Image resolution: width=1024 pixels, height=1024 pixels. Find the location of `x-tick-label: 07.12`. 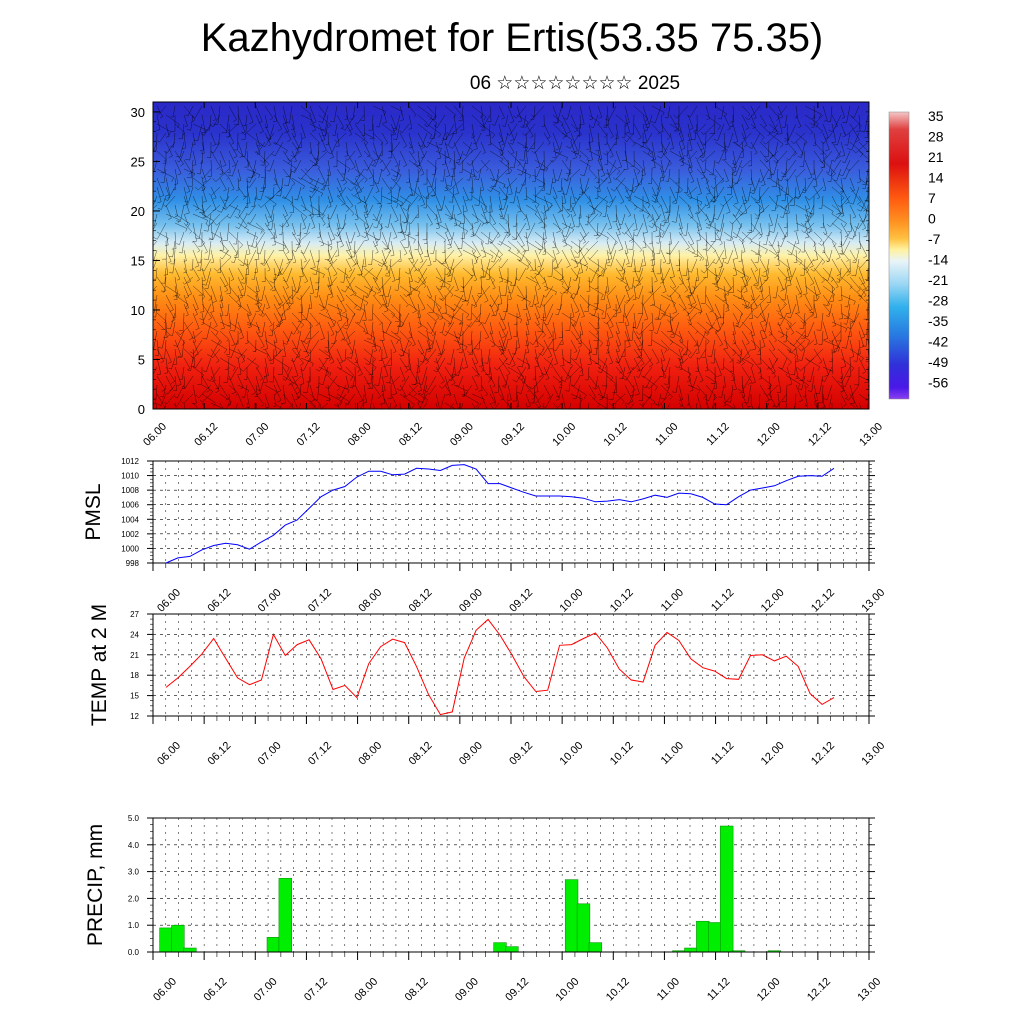

x-tick-label: 07.12 is located at coordinates (320, 601).